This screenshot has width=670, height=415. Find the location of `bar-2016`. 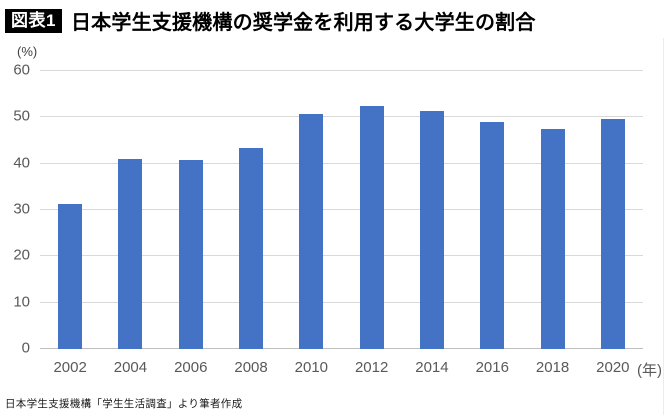

bar-2016 is located at coordinates (492, 235).